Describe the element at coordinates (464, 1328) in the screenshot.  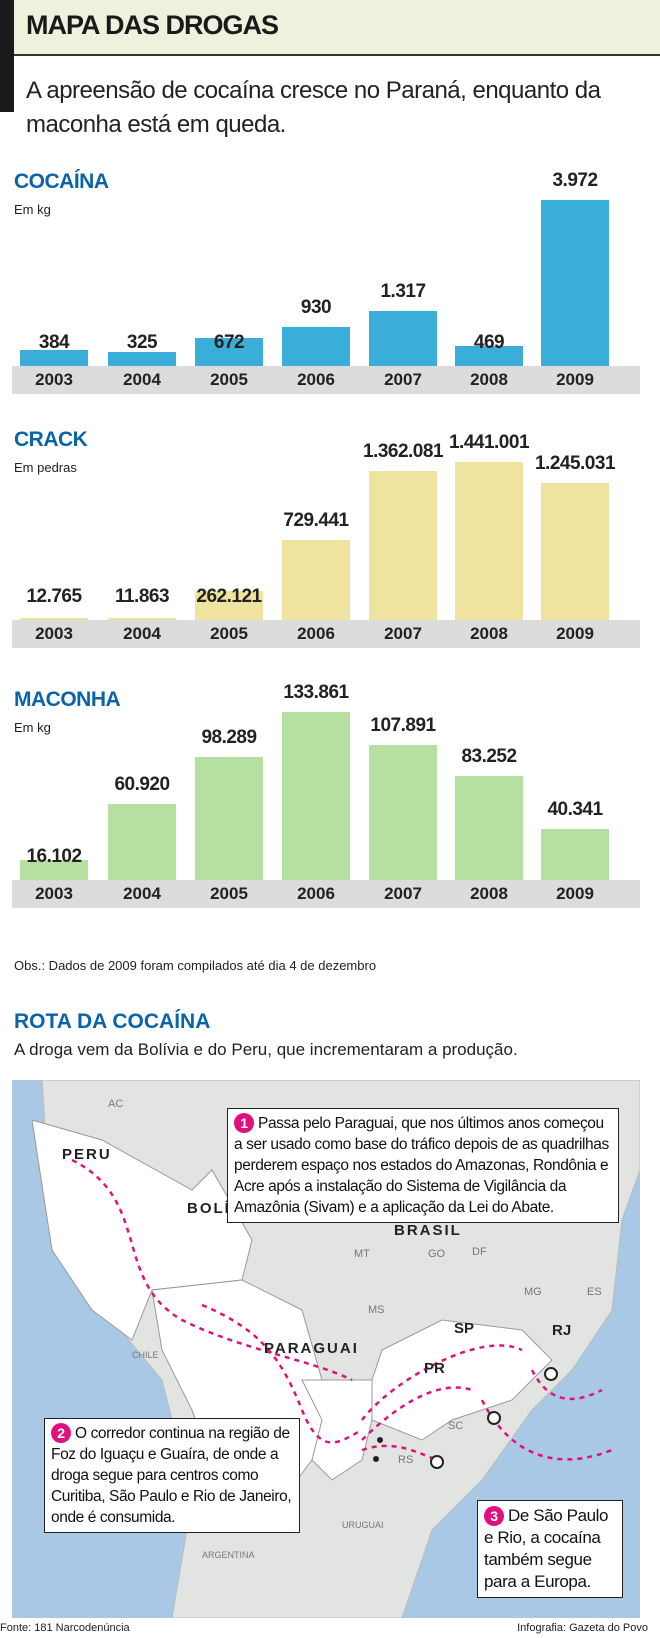
I see `label-sp: SP` at that location.